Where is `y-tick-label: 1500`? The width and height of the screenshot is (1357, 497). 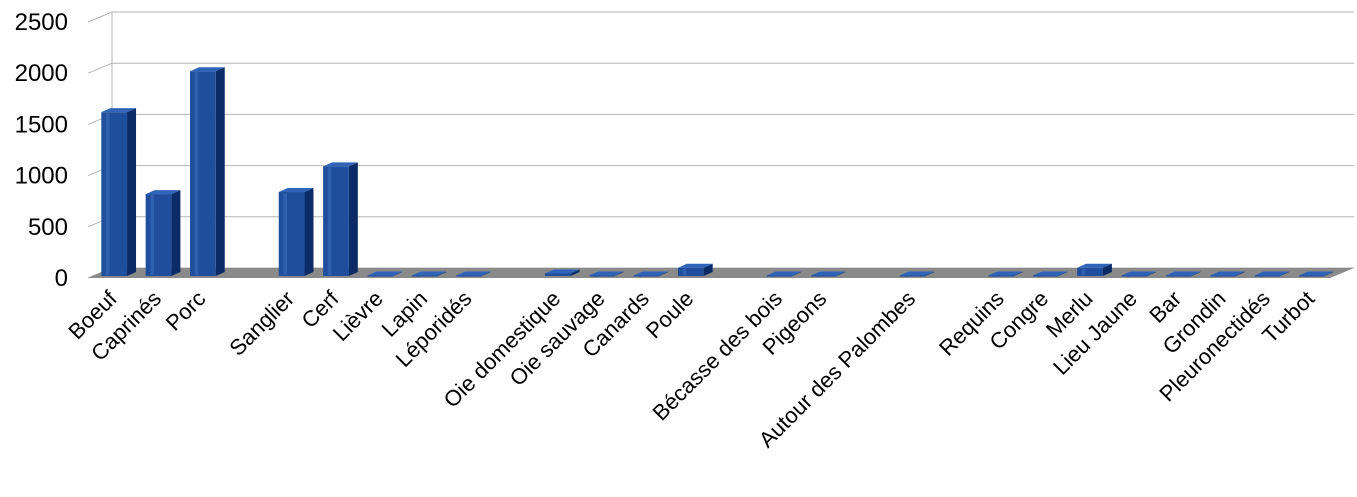
y-tick-label: 1500 is located at coordinates (41, 124).